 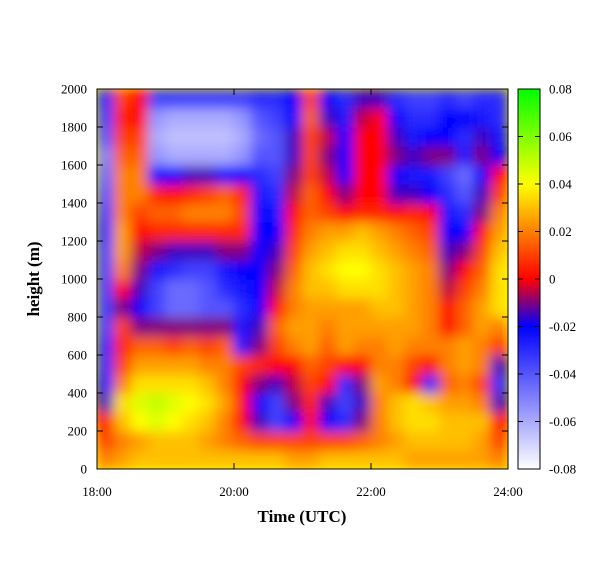 What do you see at coordinates (547, 279) in the screenshot?
I see `colorbar: -0.08 -0.06 -0.04 -0.02 0 0.02 0.04 0.06 0.08` at bounding box center [547, 279].